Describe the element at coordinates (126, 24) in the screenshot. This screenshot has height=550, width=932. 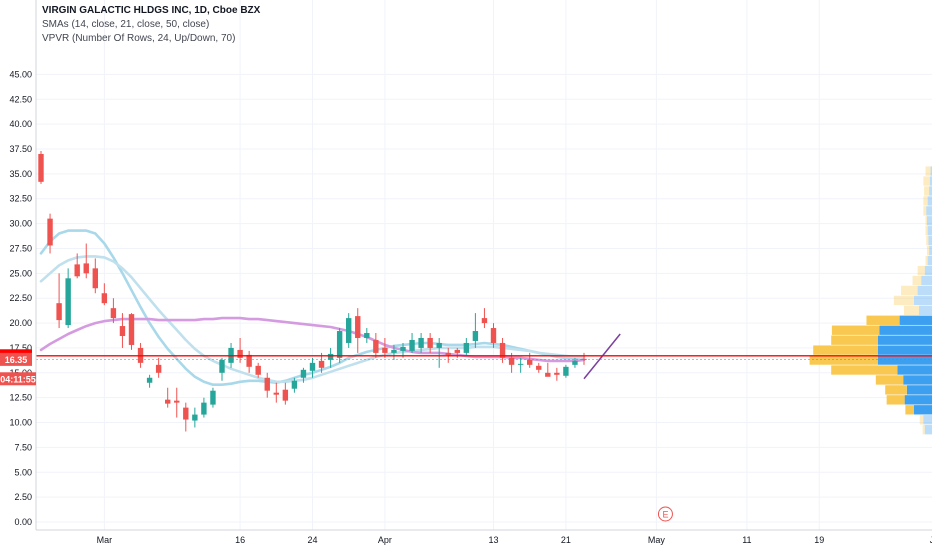
I see `sma-indicator-label: SMAs (14, close, 21, close, 50, close)` at that location.